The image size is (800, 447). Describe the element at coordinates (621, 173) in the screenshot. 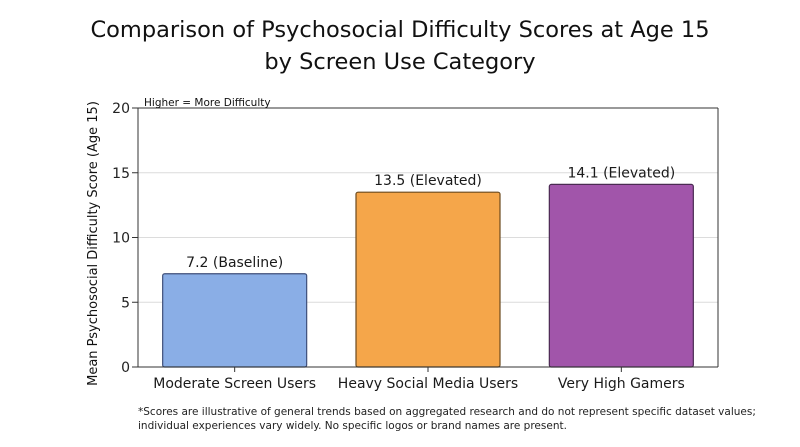

I see `bar-data-label: 14.1 (Elevated)` at that location.